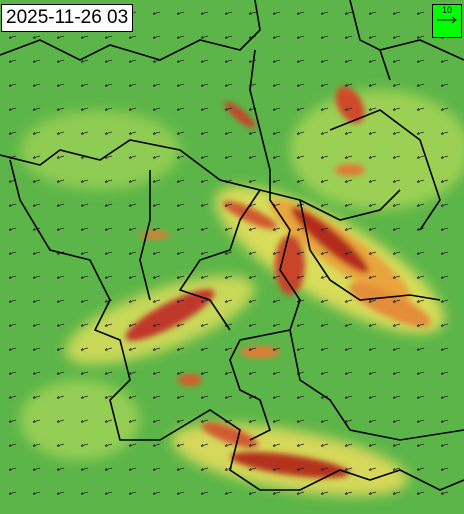 The image size is (464, 514). What do you see at coordinates (67, 18) in the screenshot?
I see `timestamp: 2025-11-26 03` at bounding box center [67, 18].